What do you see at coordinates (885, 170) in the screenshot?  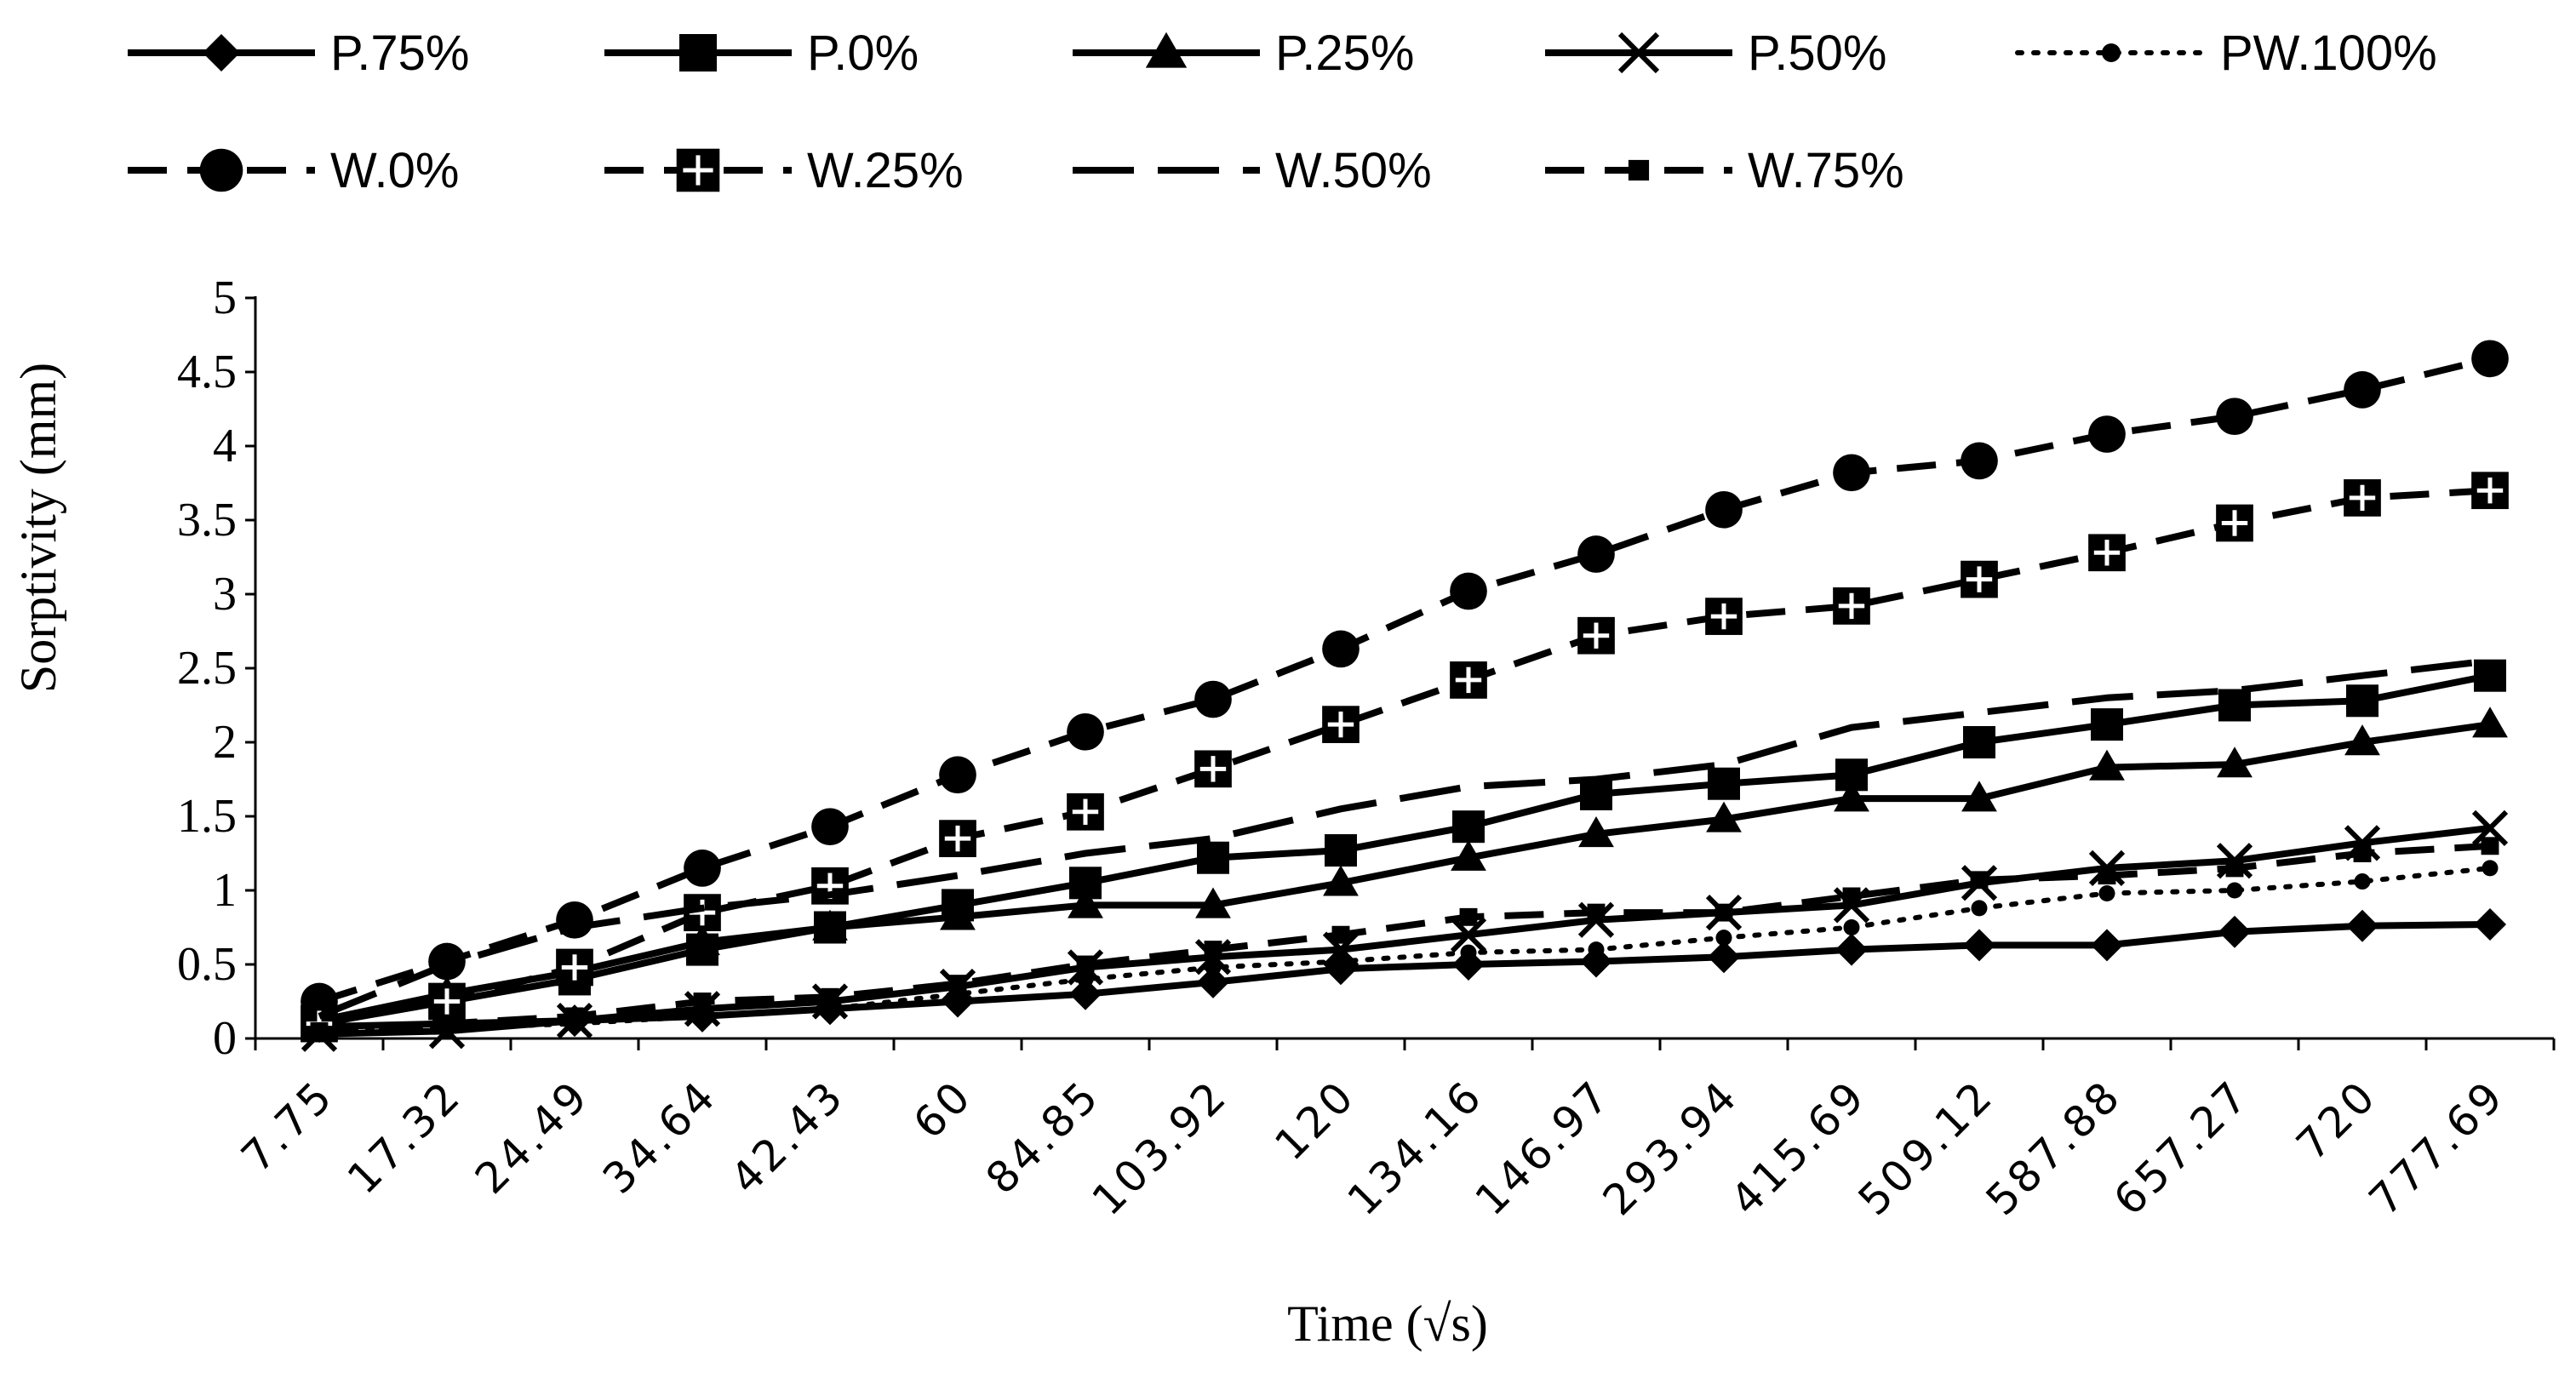 I see `legend-label: W.25%` at bounding box center [885, 170].